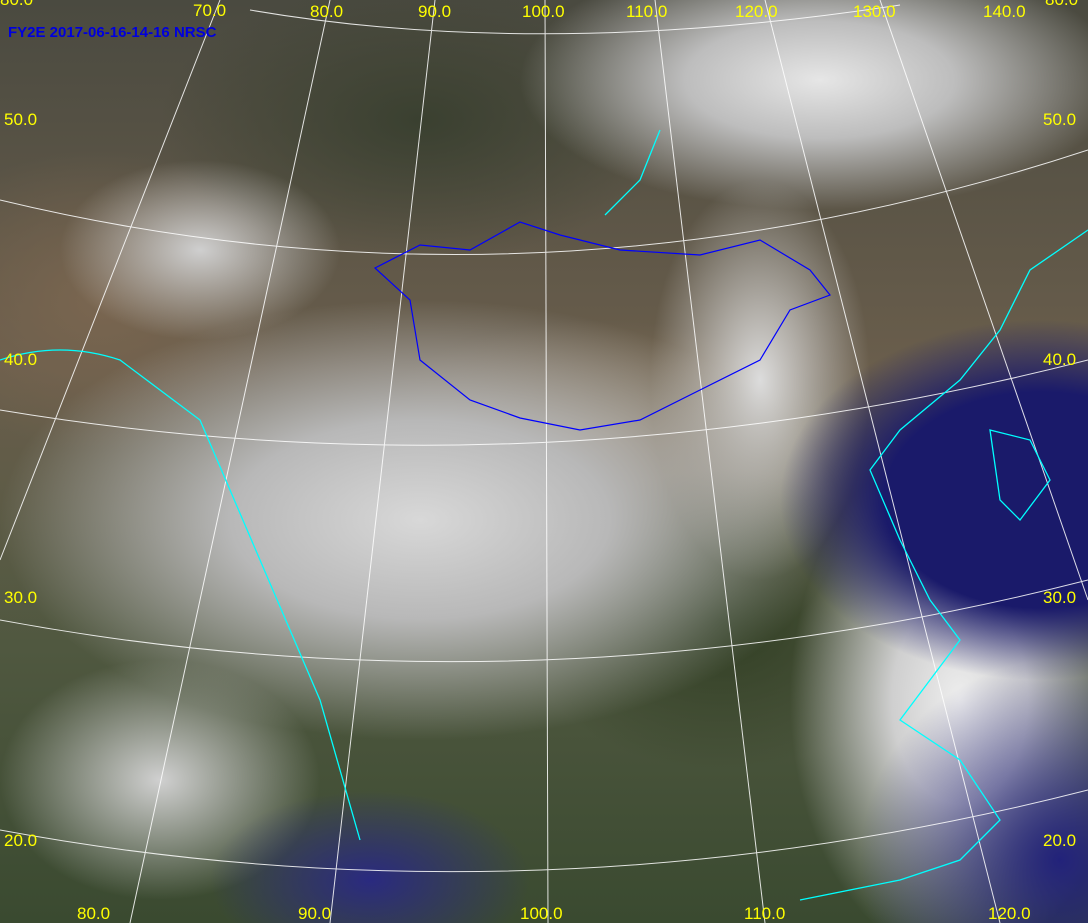 This screenshot has height=923, width=1088. Describe the element at coordinates (1060, 359) in the screenshot. I see `right-latitude-label: 40.0` at that location.